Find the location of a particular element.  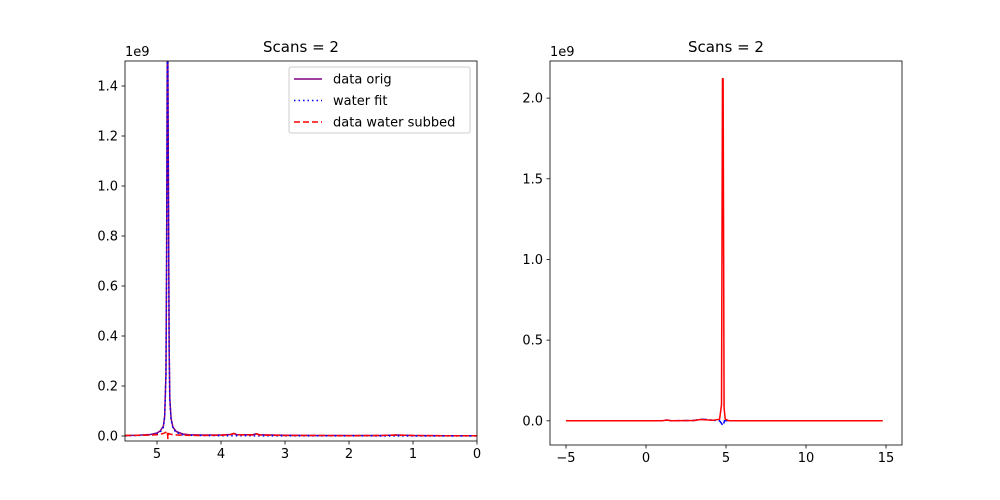

legend-label: data water subbed is located at coordinates (394, 123).